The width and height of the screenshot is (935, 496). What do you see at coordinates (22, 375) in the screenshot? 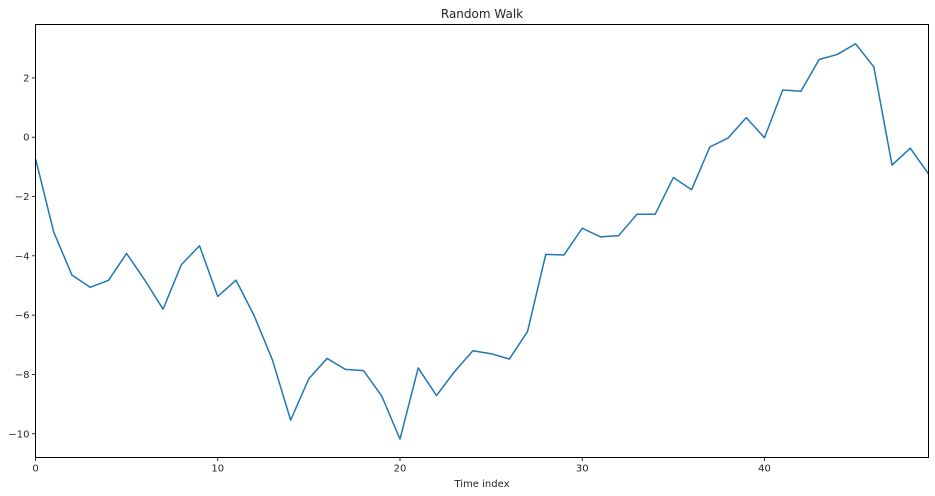
I see `y-tick-label: −8` at bounding box center [22, 375].